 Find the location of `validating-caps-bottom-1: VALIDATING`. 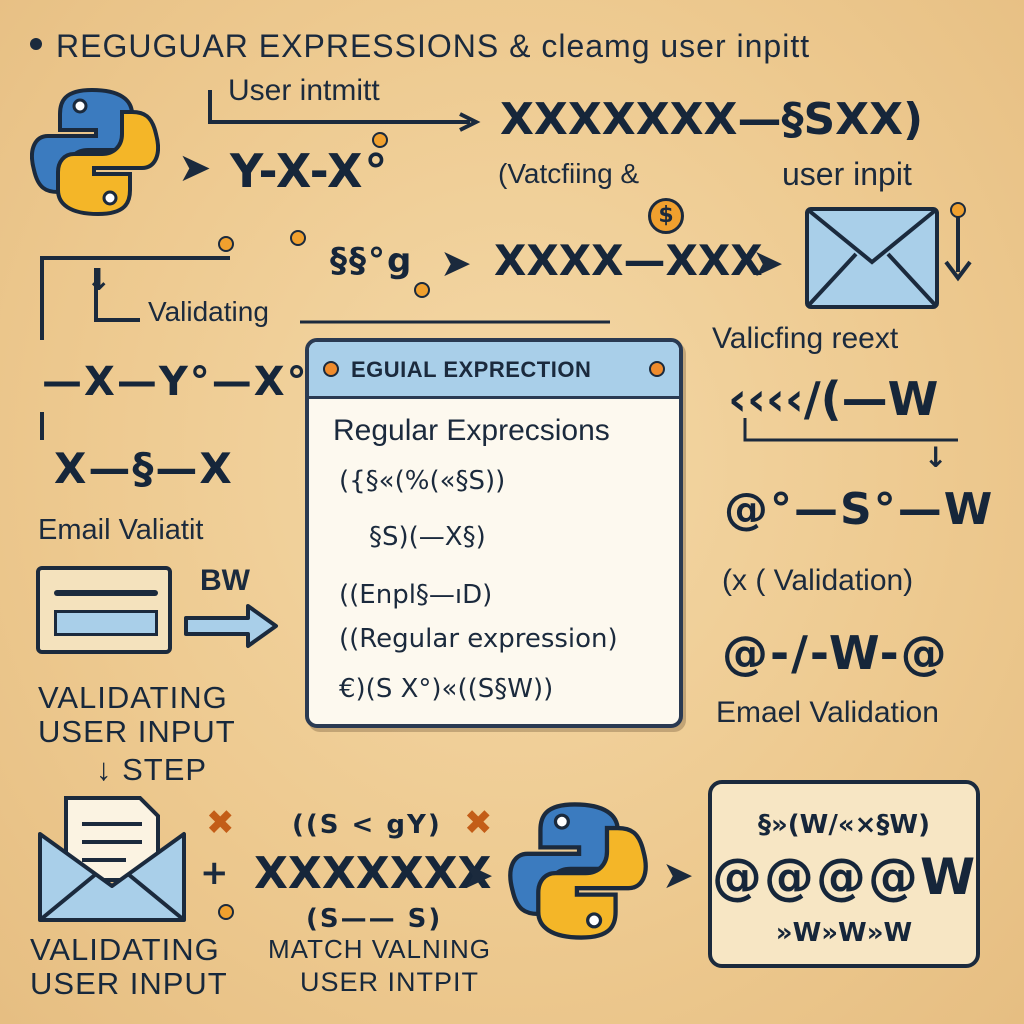

validating-caps-bottom-1: VALIDATING is located at coordinates (125, 949).